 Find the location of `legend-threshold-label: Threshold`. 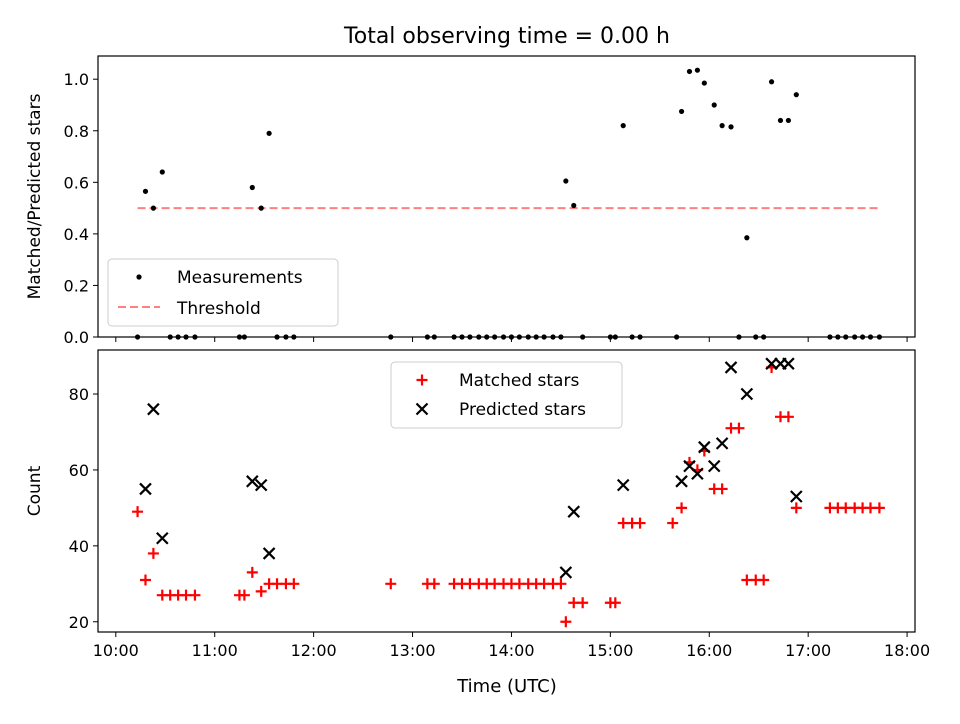

legend-threshold-label: Threshold is located at coordinates (218, 309).